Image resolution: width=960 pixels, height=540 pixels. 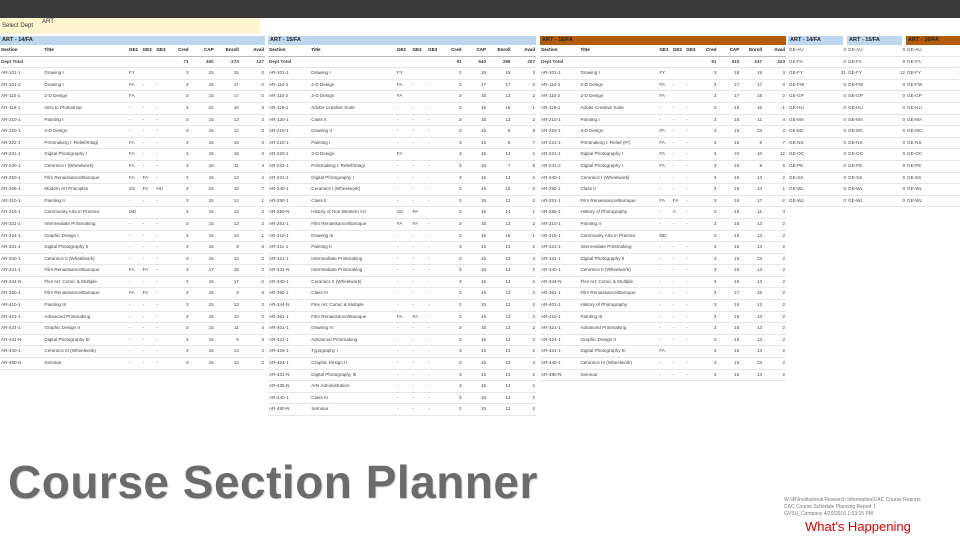 I want to click on table-cell: AR-421-1, so click(x=560, y=328).